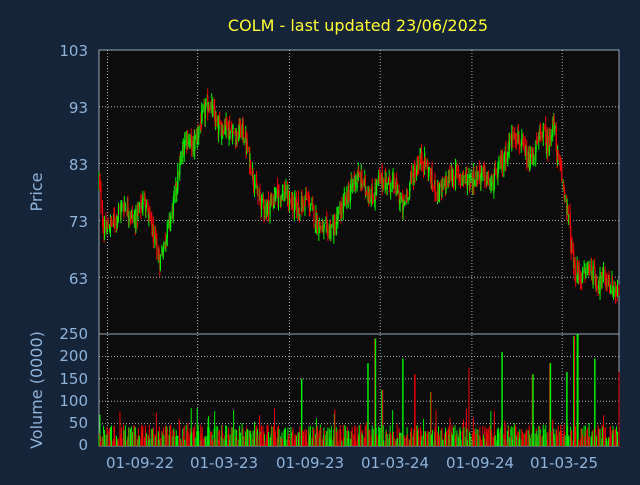  What do you see at coordinates (78, 165) in the screenshot?
I see `price-tick-label: 83` at bounding box center [78, 165].